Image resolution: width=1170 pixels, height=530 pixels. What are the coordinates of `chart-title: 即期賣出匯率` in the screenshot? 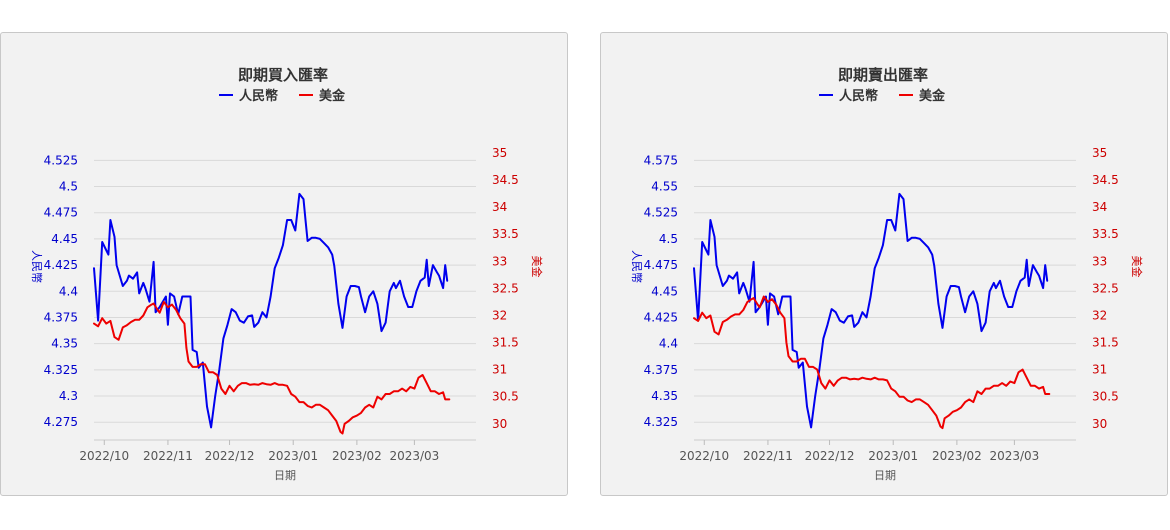 It's located at (883, 75).